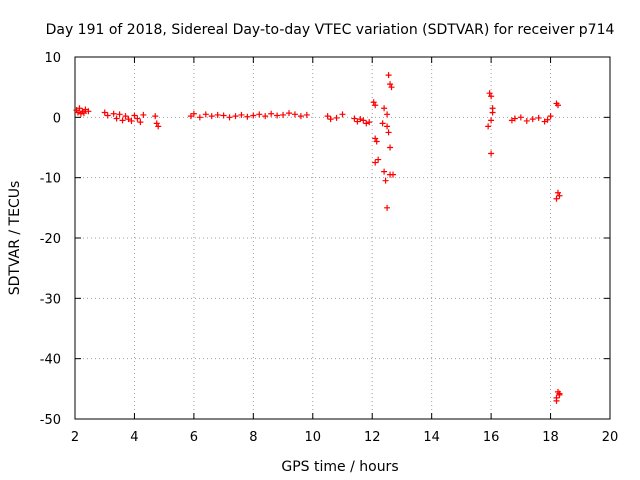 Image resolution: width=640 pixels, height=480 pixels. I want to click on y-tick-label: -20, so click(50, 239).